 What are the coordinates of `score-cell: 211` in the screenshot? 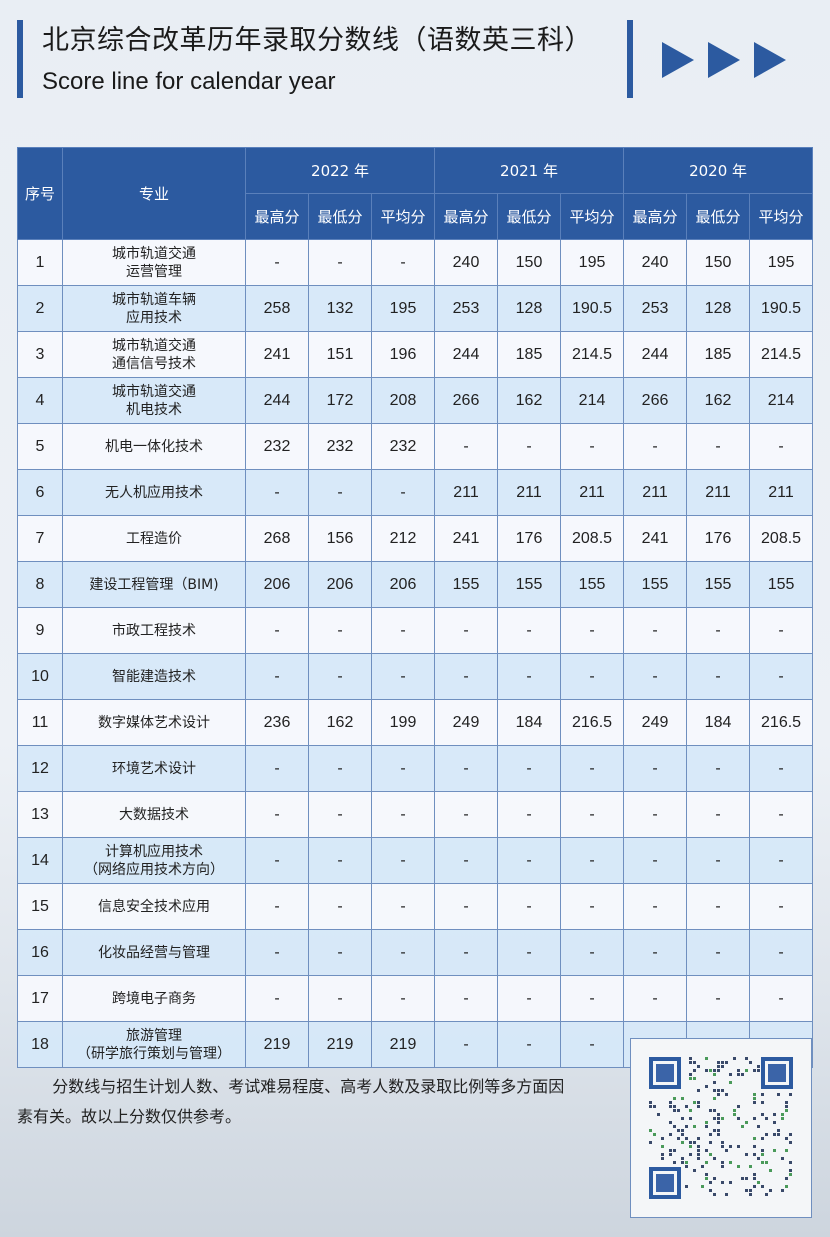 It's located at (529, 492).